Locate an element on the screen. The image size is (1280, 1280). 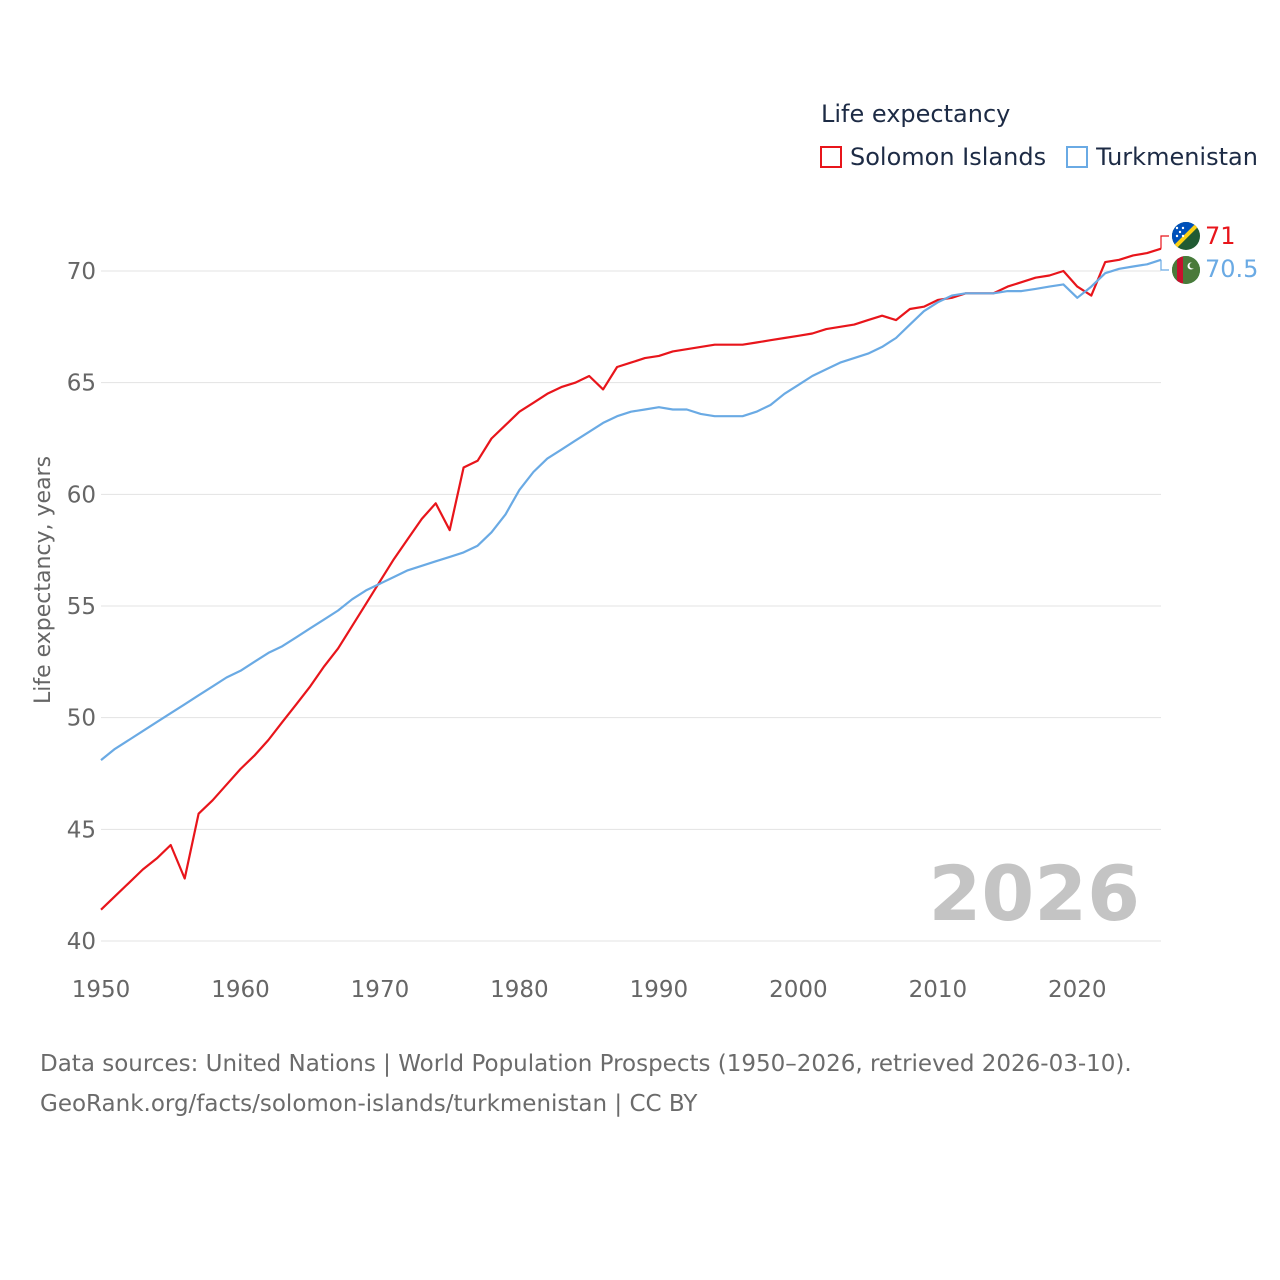
legend-item-solomon-islands: Solomon Islands is located at coordinates (933, 157).